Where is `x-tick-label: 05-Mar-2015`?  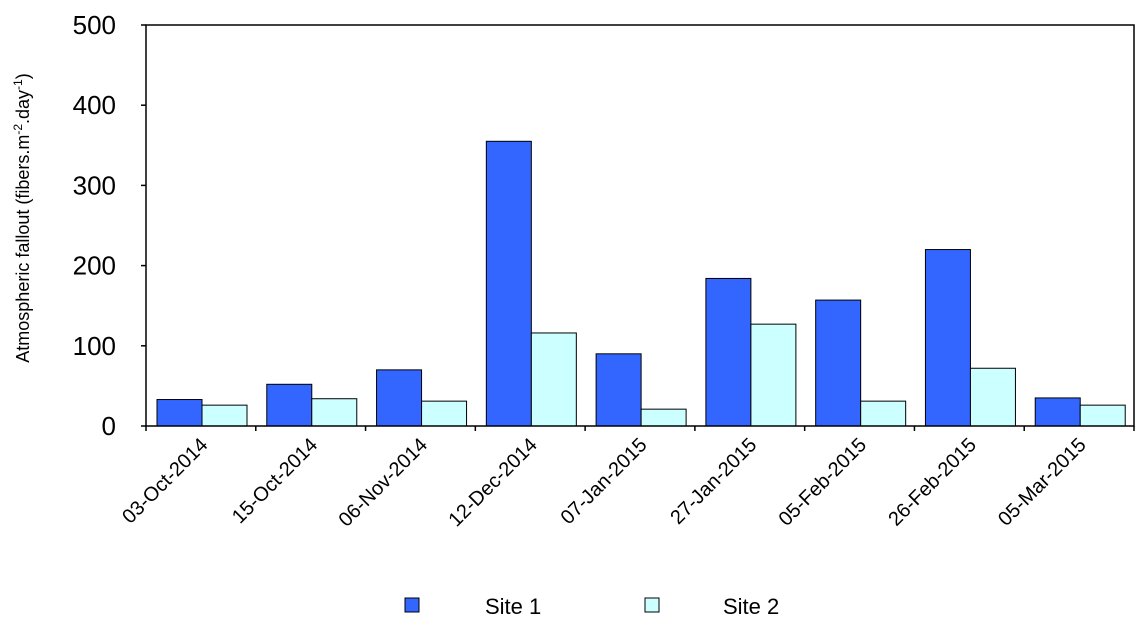 x-tick-label: 05-Mar-2015 is located at coordinates (1042, 482).